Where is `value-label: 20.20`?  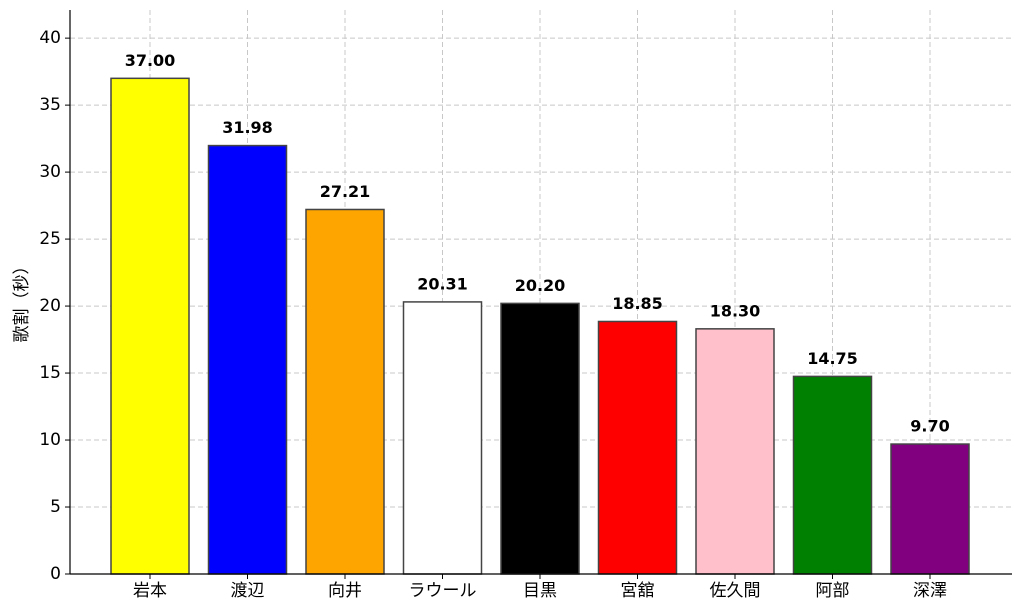
value-label: 20.20 is located at coordinates (540, 285).